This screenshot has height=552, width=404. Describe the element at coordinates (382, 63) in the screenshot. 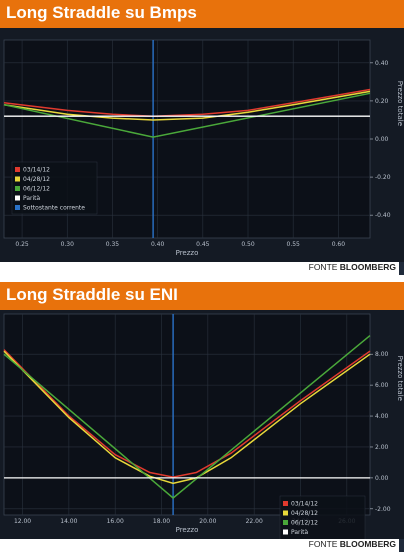

I see `y-tick-label: 0.40` at that location.